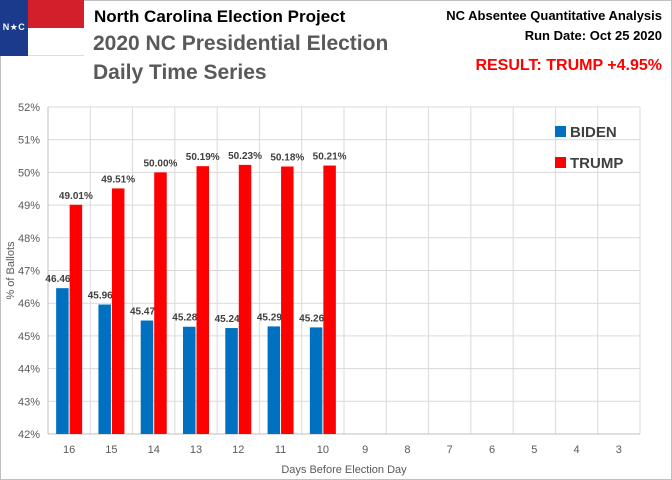  Describe the element at coordinates (330, 157) in the screenshot. I see `data-label-trump: 50.21%` at that location.